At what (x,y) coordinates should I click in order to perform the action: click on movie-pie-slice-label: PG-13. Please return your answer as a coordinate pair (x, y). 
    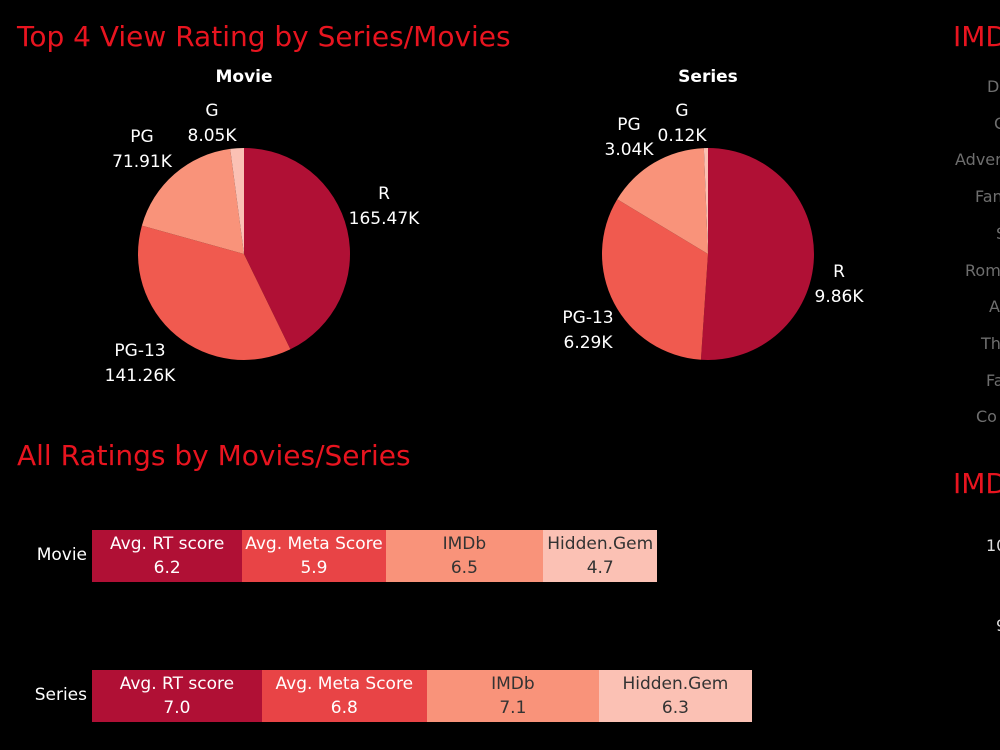
    Looking at the image, I should click on (139, 351).